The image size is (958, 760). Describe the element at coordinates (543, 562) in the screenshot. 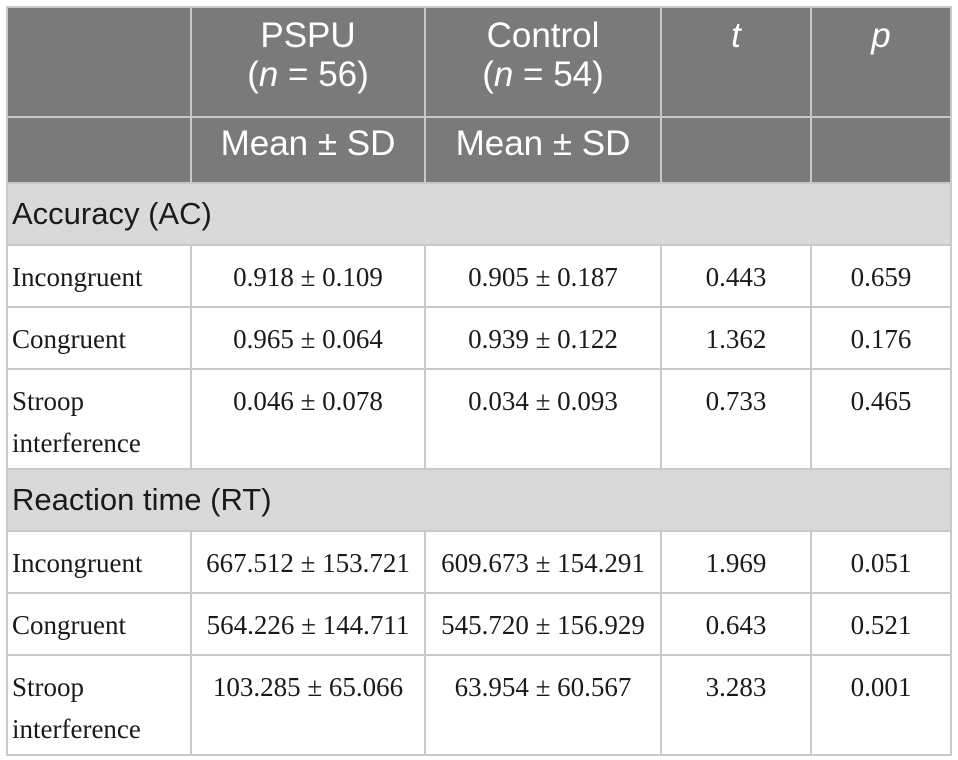

I see `control-cell: 609.673 ± 154.291` at that location.